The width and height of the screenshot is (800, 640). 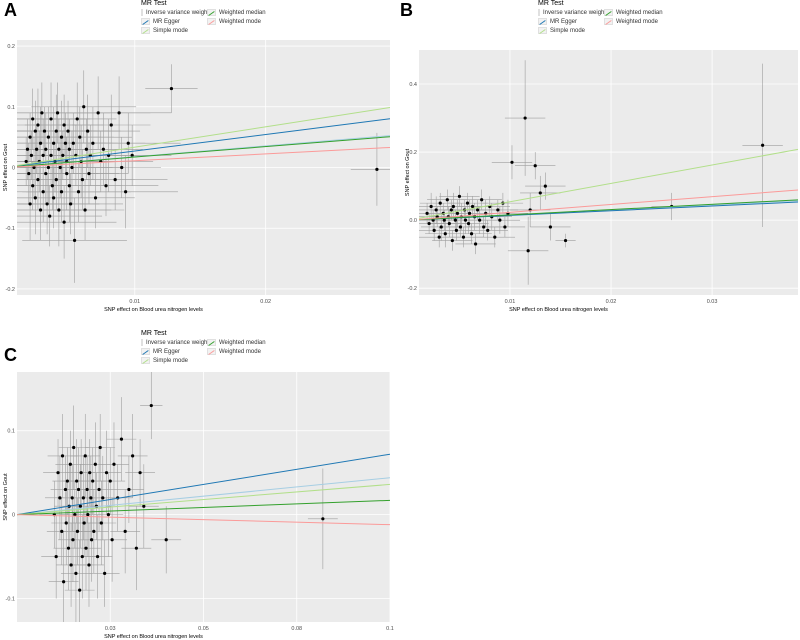 What do you see at coordinates (10, 290) in the screenshot?
I see `y-tick-label: -0.2` at bounding box center [10, 290].